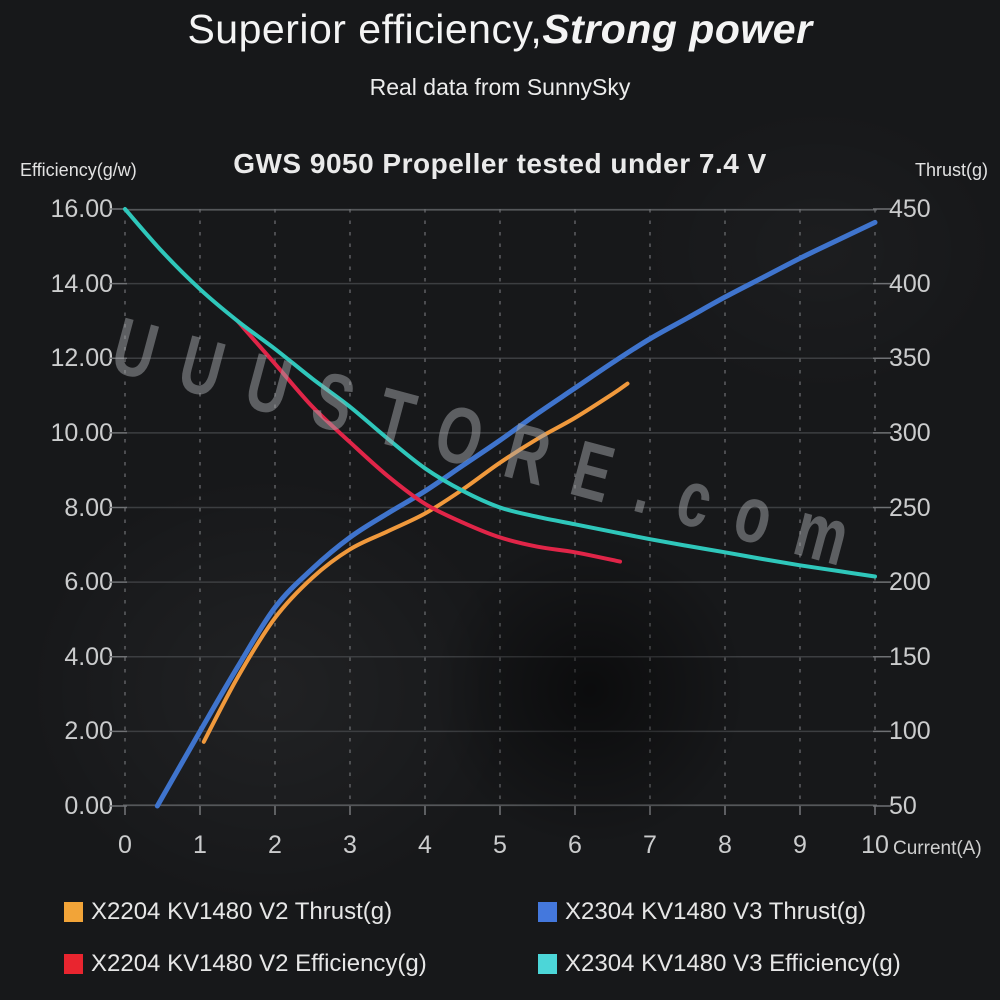 The height and width of the screenshot is (1000, 1000). I want to click on tick-label: 0.00, so click(88, 806).